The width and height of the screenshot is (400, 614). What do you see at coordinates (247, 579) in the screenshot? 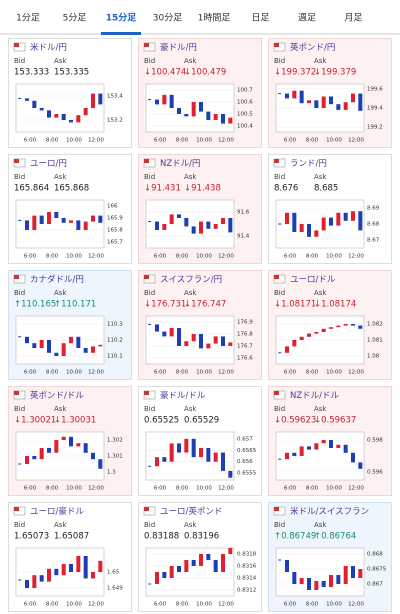
I see `y-tick-label: 0.8314` at bounding box center [247, 579].